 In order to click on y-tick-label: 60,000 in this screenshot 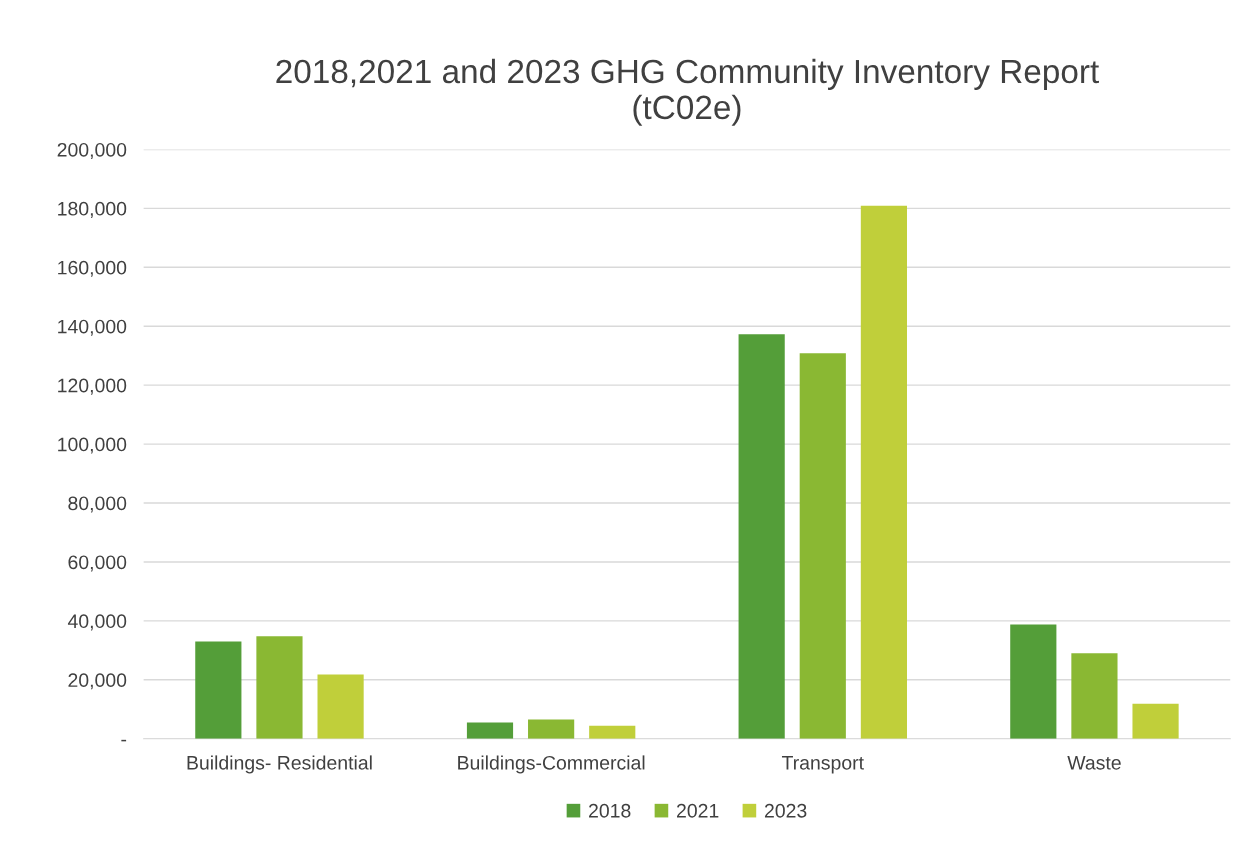, I will do `click(97, 563)`.